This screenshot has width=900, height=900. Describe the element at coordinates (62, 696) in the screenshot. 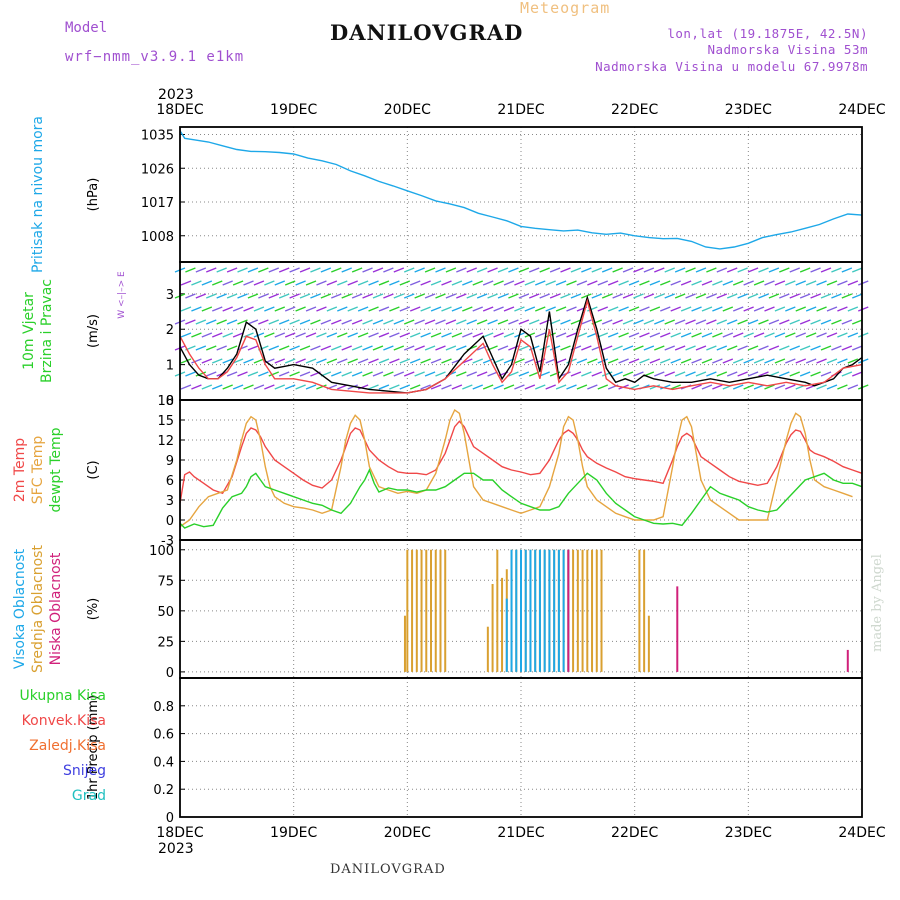

I see `precip-legend-label: Ukupna Kisa` at that location.